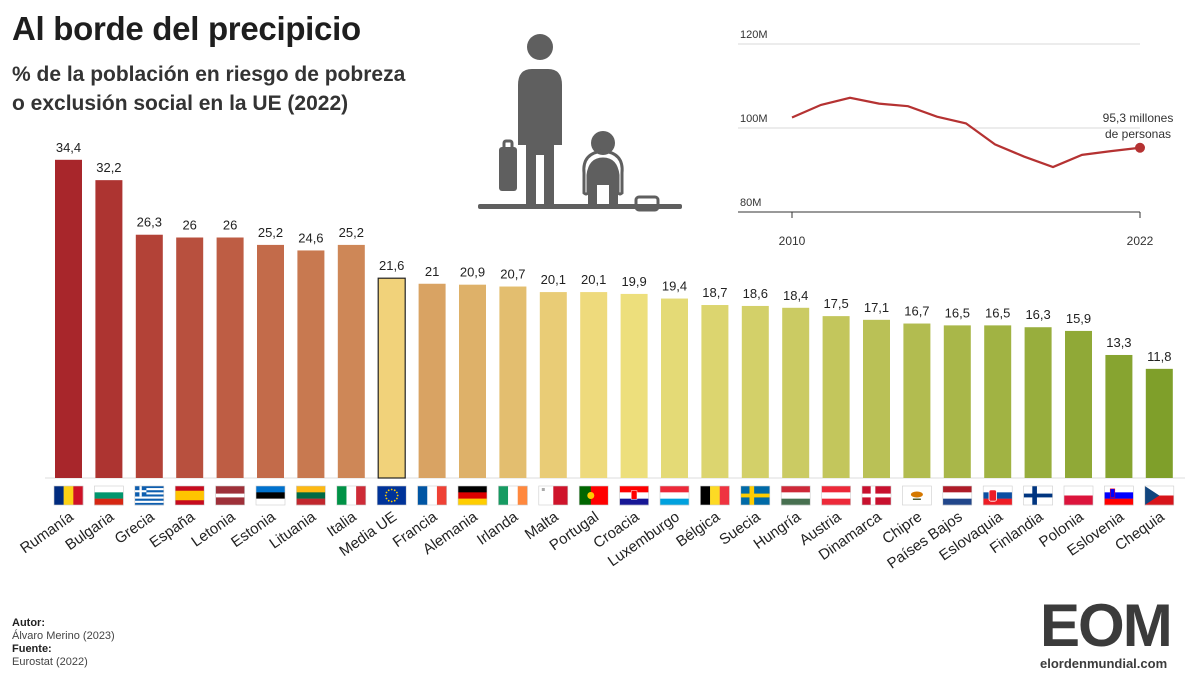 The height and width of the screenshot is (675, 1200). What do you see at coordinates (593, 279) in the screenshot?
I see `value-label: 20,1` at bounding box center [593, 279].